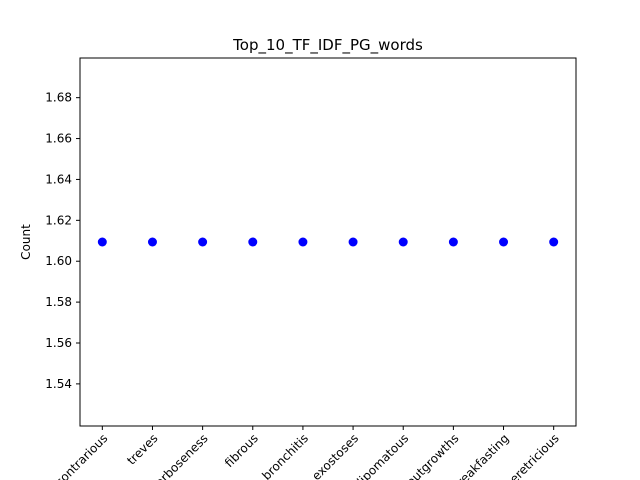 The image size is (640, 480). What do you see at coordinates (58, 220) in the screenshot?
I see `y-tick-label: 1.62` at bounding box center [58, 220].